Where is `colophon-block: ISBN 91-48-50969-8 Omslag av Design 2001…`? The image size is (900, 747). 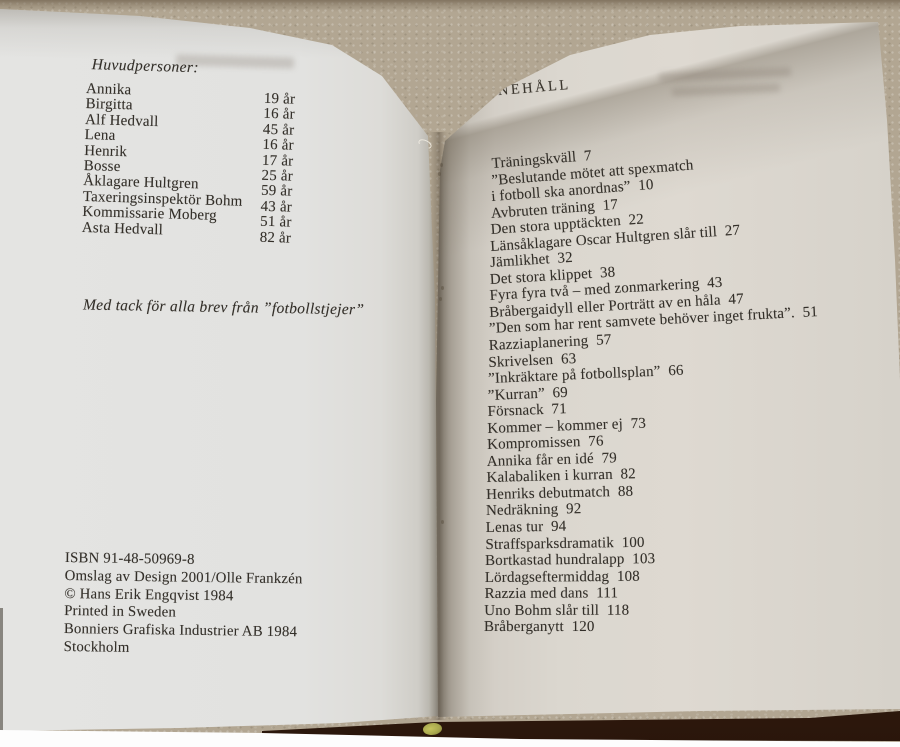 colophon-block: ISBN 91-48-50969-8 Omslag av Design 2001… is located at coordinates (183, 605).